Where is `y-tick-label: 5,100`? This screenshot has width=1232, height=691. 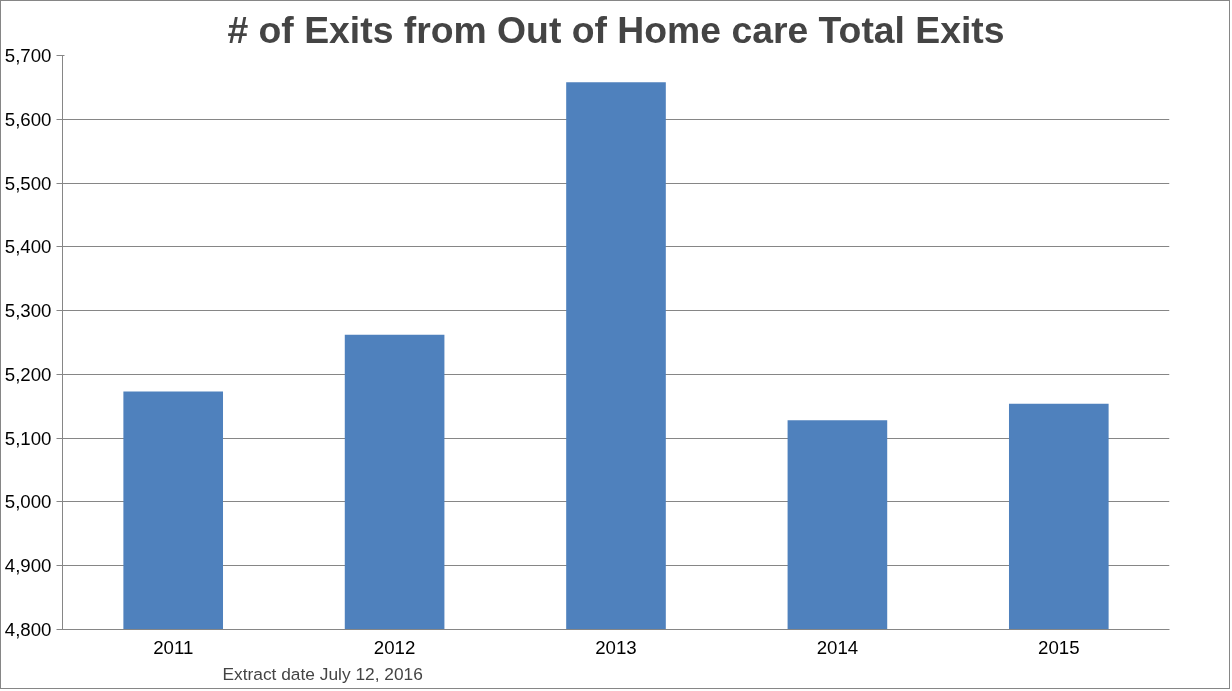 y-tick-label: 5,100 is located at coordinates (28, 438).